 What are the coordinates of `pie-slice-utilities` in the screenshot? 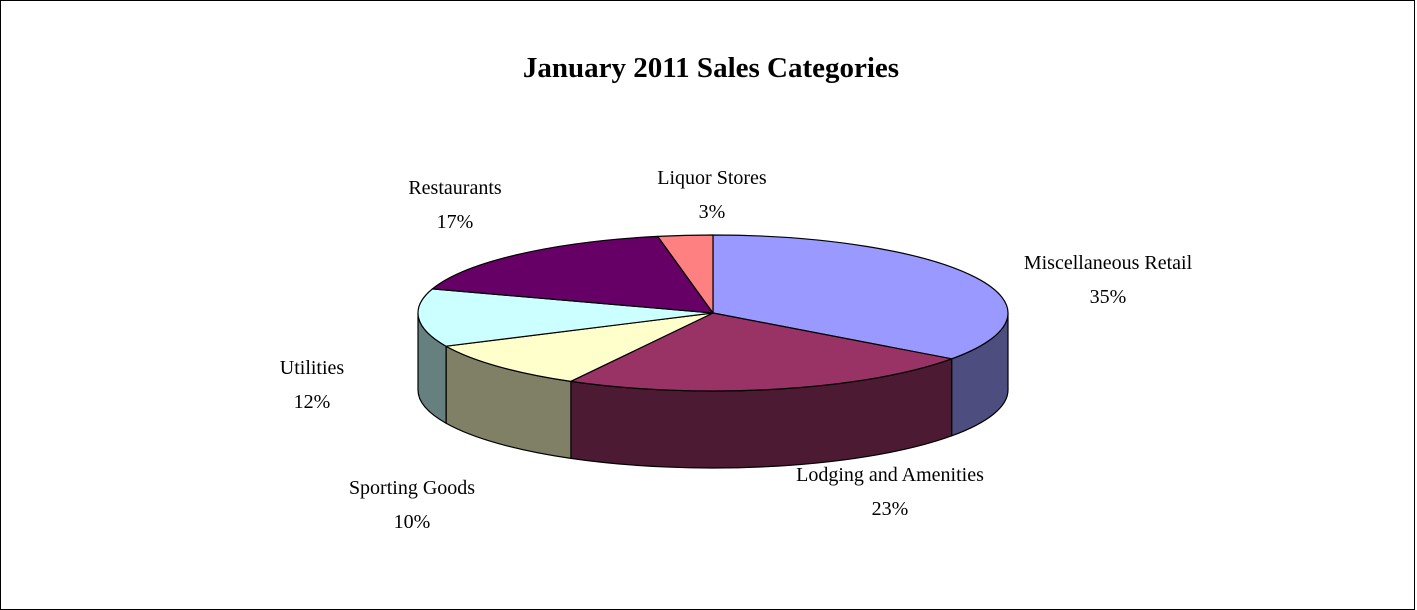 It's located at (565, 317).